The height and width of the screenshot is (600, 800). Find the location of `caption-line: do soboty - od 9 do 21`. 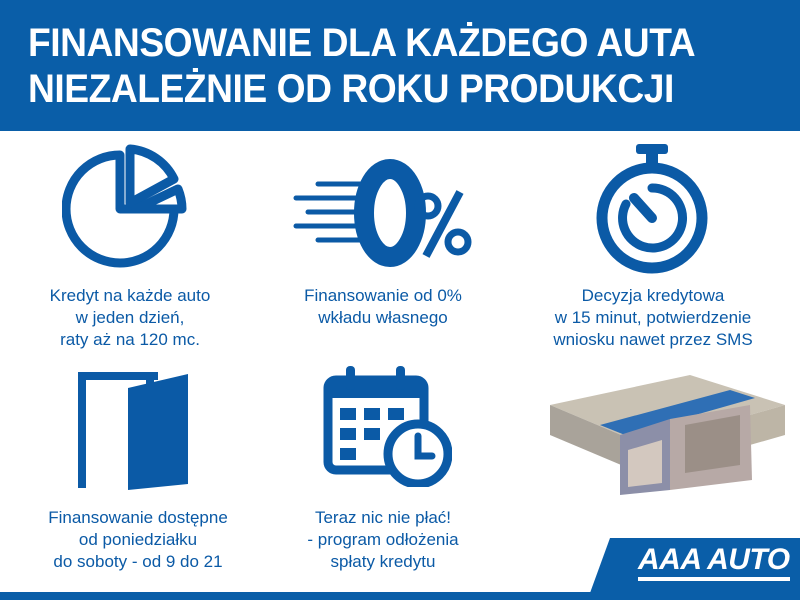

caption-line: do soboty - od 9 do 21 is located at coordinates (138, 561).